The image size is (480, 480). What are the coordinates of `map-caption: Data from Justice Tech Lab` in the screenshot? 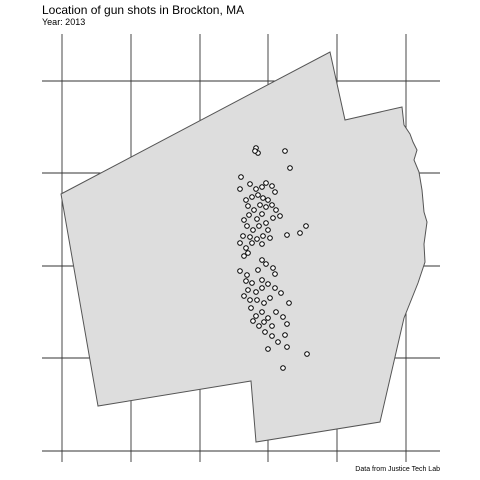 It's located at (397, 469).